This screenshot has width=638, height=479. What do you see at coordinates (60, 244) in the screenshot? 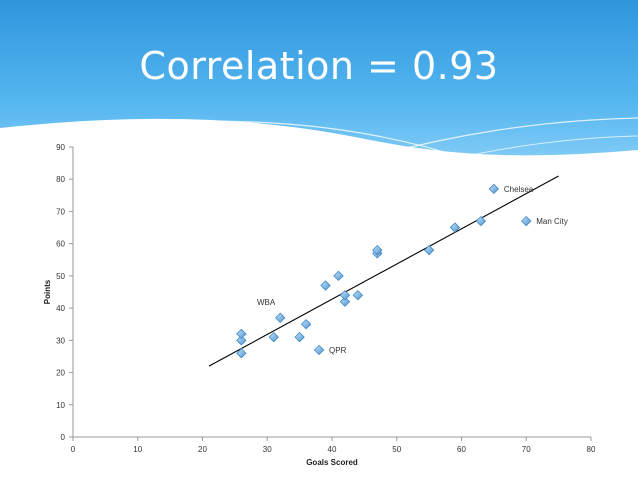
I see `y-tick-label: 60` at bounding box center [60, 244].